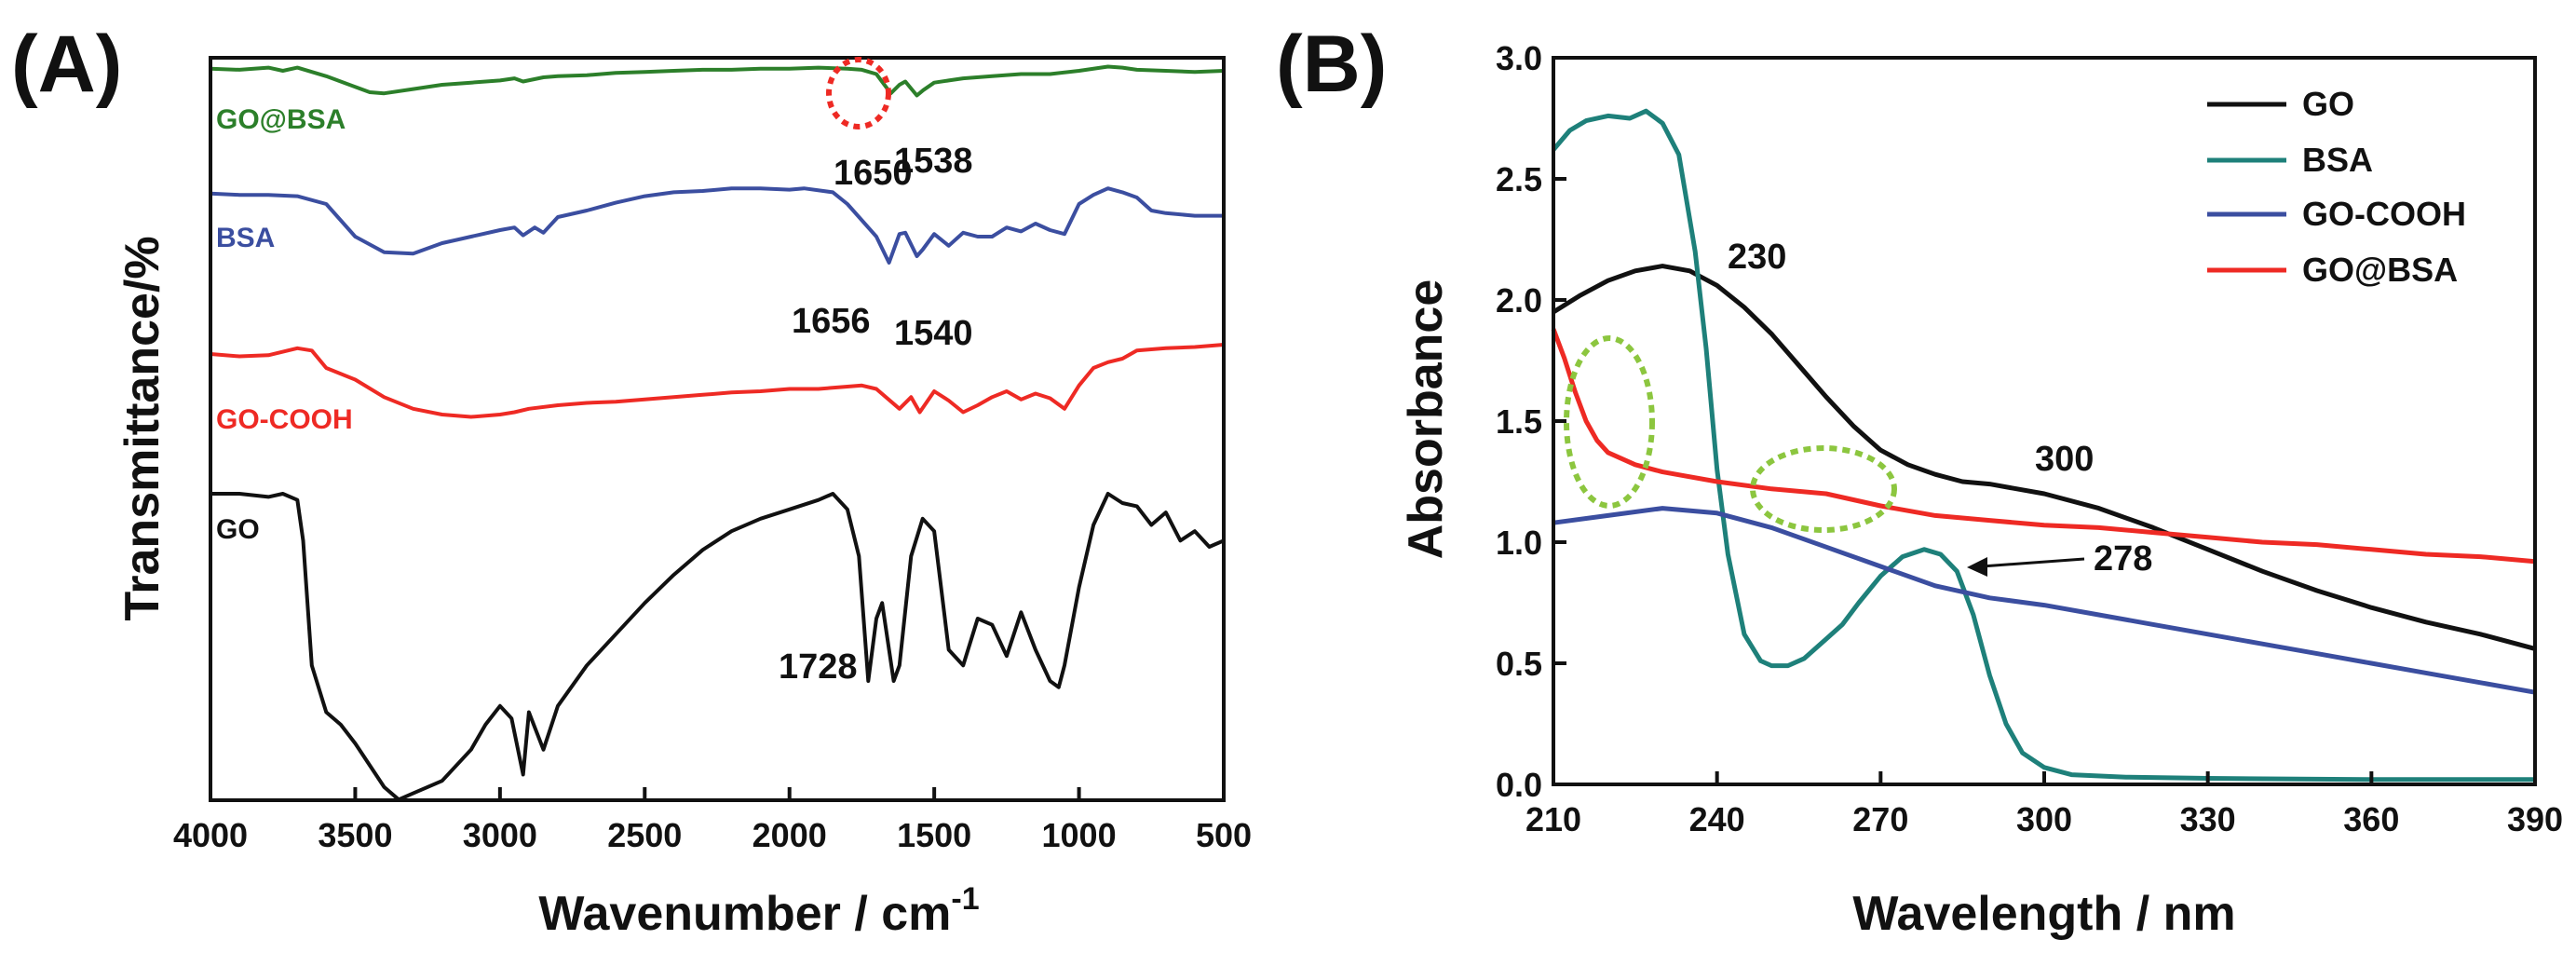 The width and height of the screenshot is (2576, 953). Describe the element at coordinates (1426, 419) in the screenshot. I see `panel-b-y-axis-title: Absorbance` at that location.